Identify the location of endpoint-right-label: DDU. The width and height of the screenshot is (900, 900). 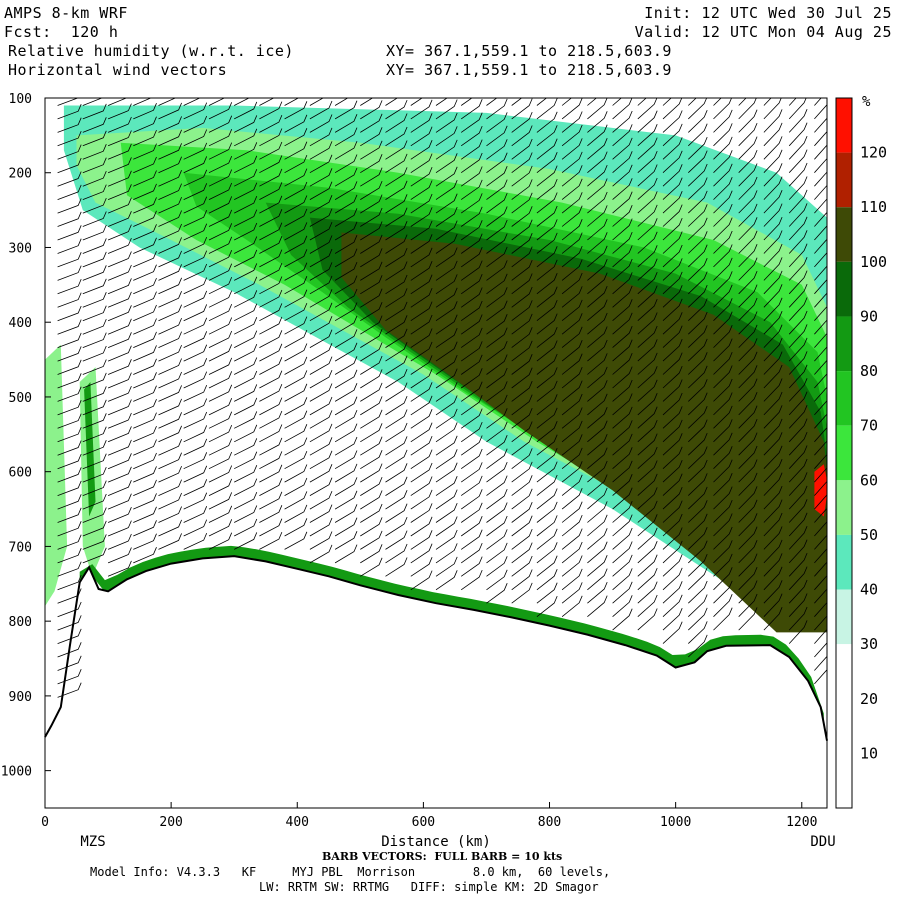
(822, 842).